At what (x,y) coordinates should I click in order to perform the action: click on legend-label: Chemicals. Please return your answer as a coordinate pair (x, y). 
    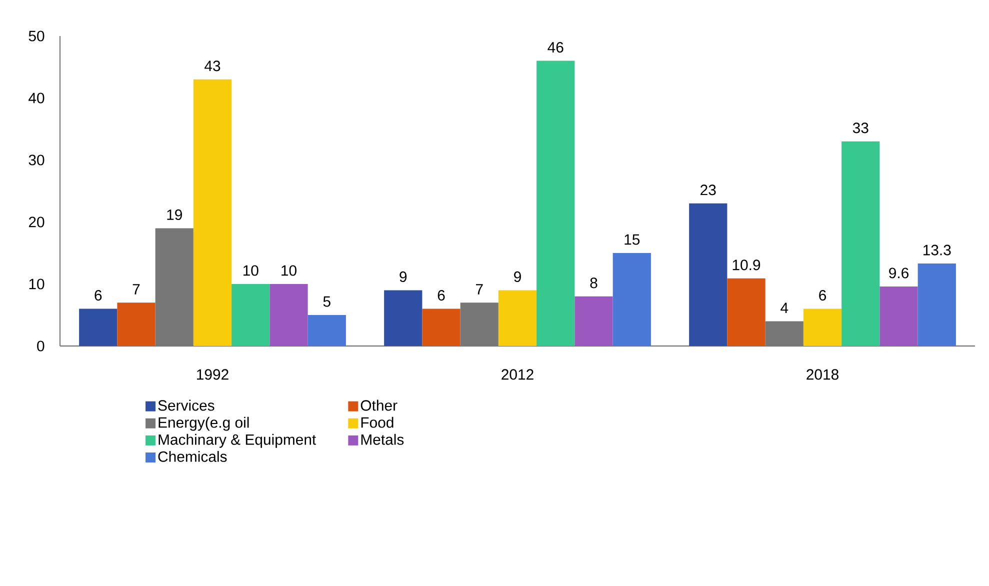
    Looking at the image, I should click on (192, 456).